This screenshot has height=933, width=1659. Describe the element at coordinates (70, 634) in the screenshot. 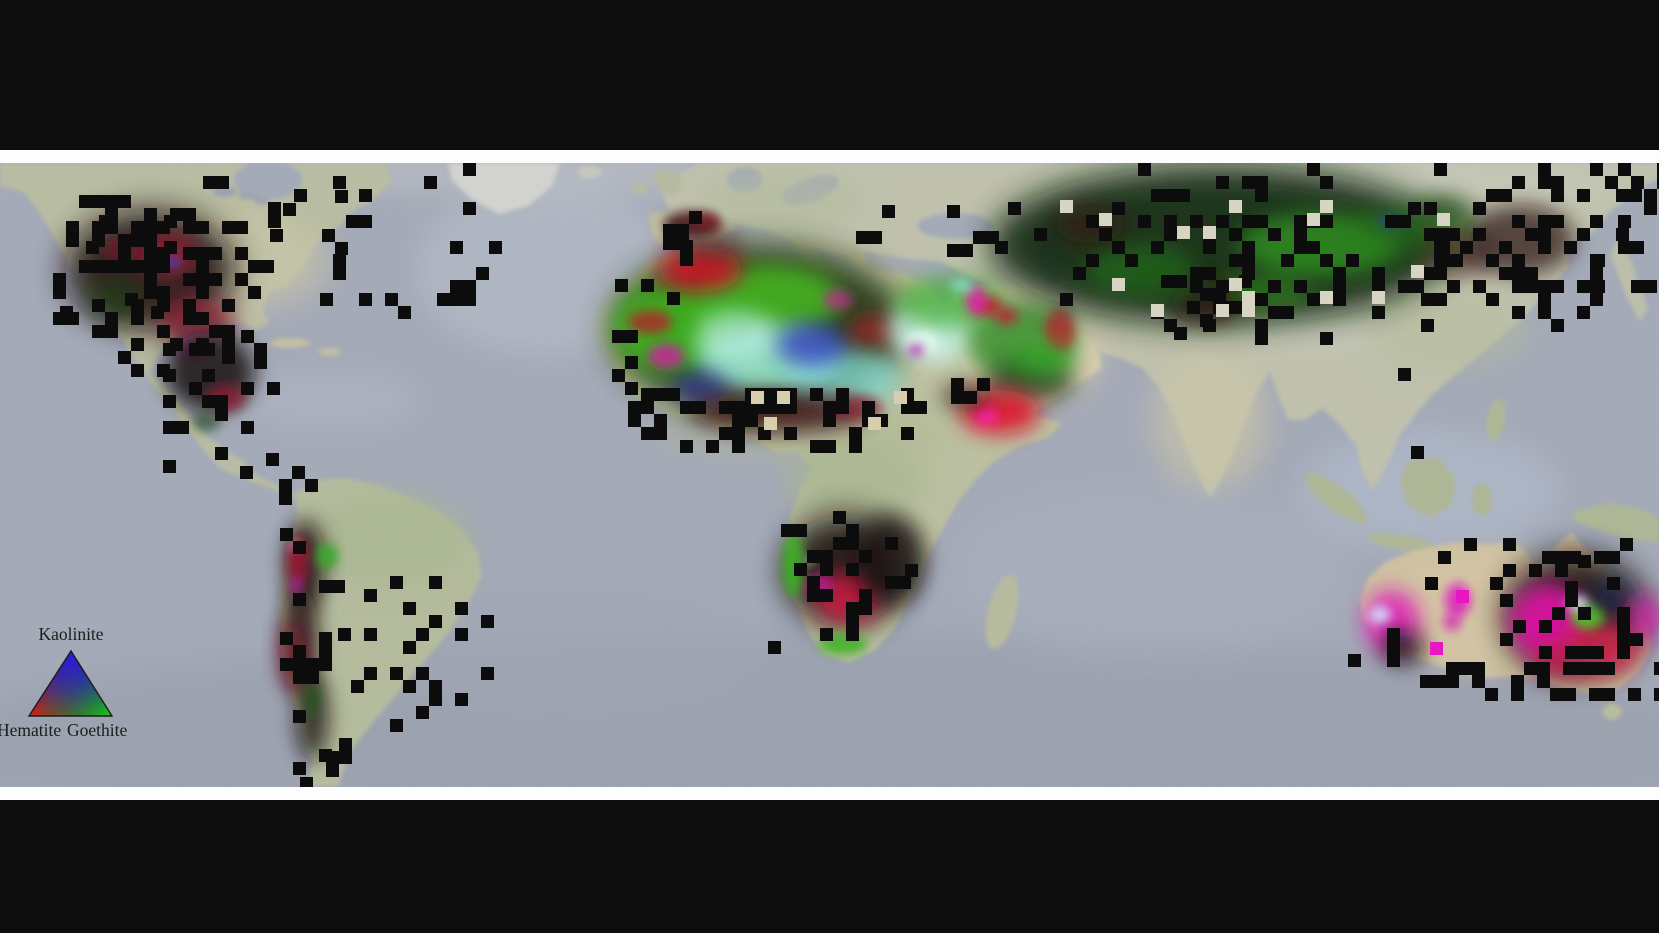

I see `legend-label-kaolinite: Kaolinite` at that location.